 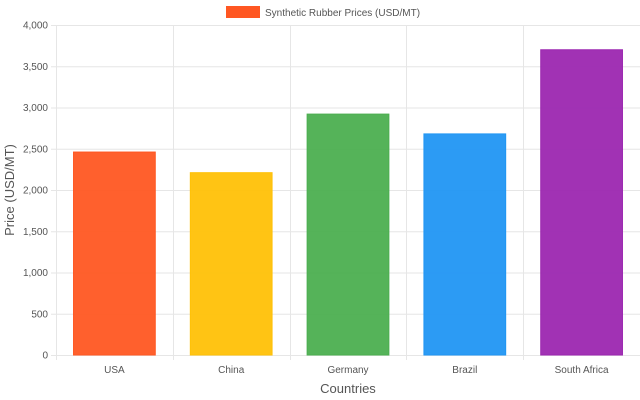 What do you see at coordinates (35, 108) in the screenshot?
I see `y-tick-label: 3,000` at bounding box center [35, 108].